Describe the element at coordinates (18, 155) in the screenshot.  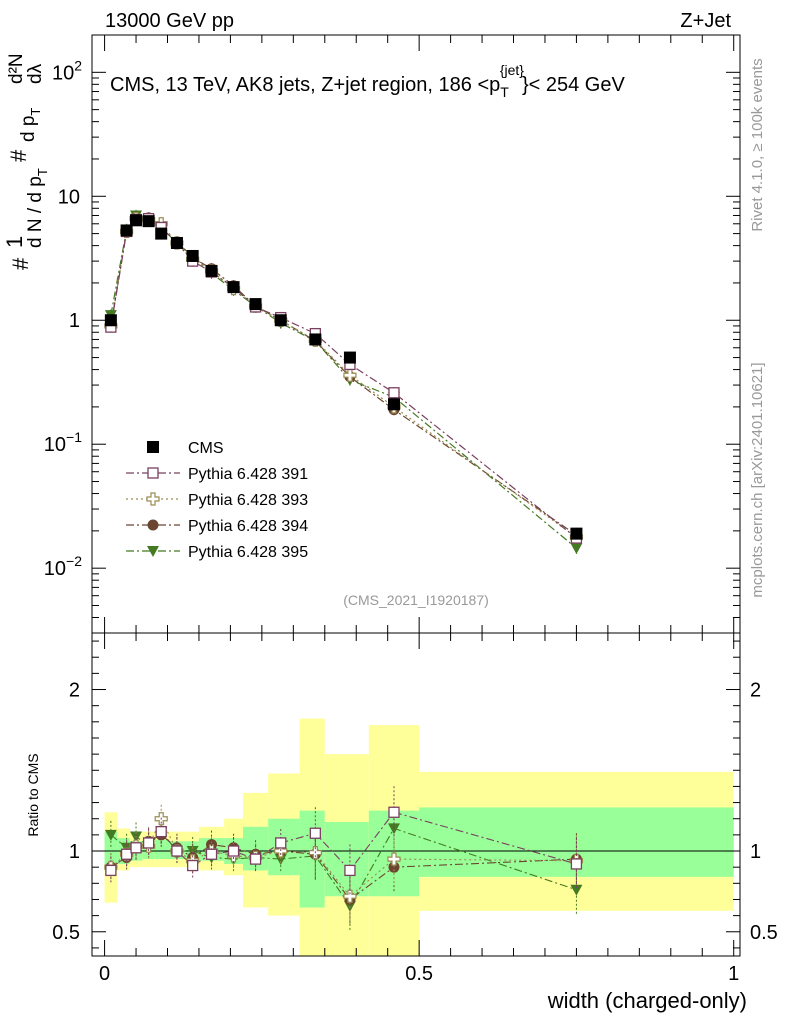
I see `ylabel-hash-2: #` at that location.